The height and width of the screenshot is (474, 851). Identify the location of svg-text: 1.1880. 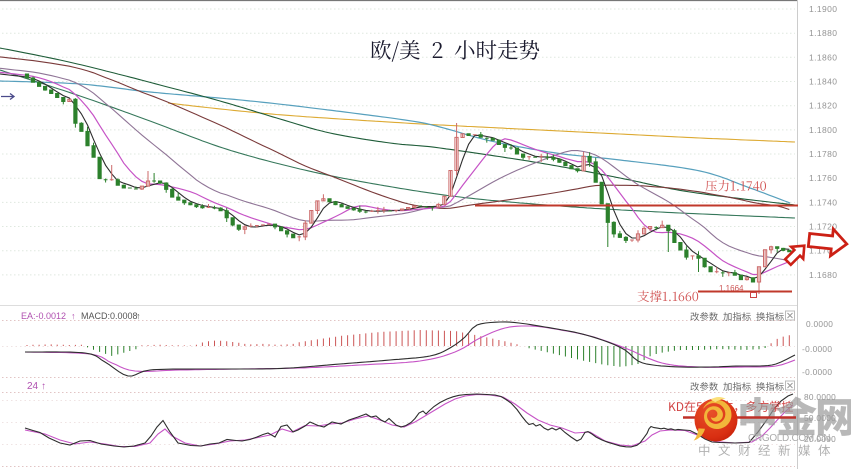
(823, 33).